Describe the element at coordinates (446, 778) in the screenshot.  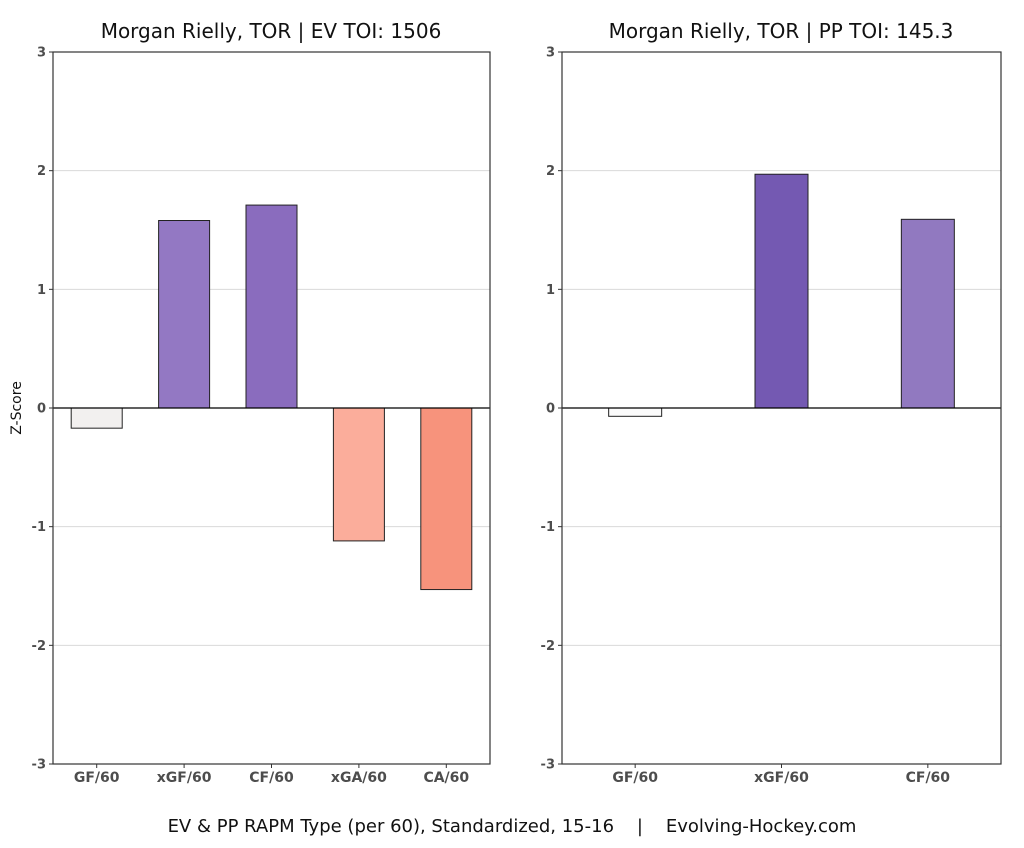
I see `x-tick-label: CA/60` at that location.